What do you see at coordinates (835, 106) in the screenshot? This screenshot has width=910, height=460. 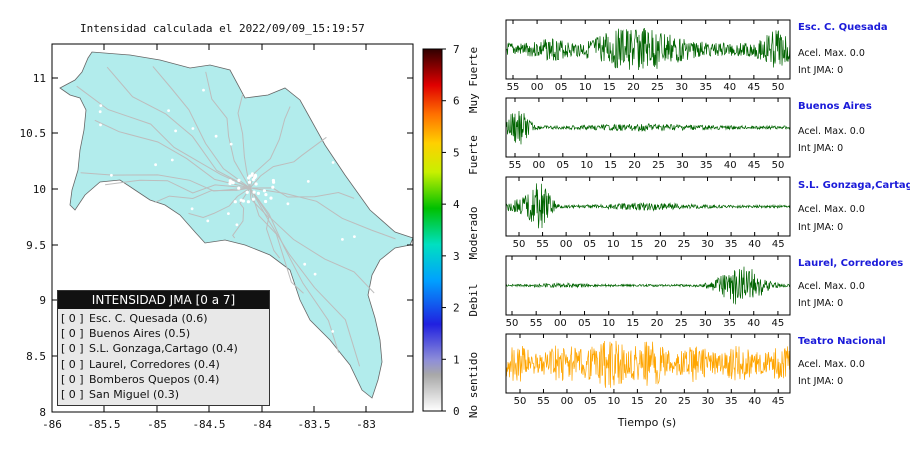 I see `station-name: Buenos Aires` at bounding box center [835, 106].